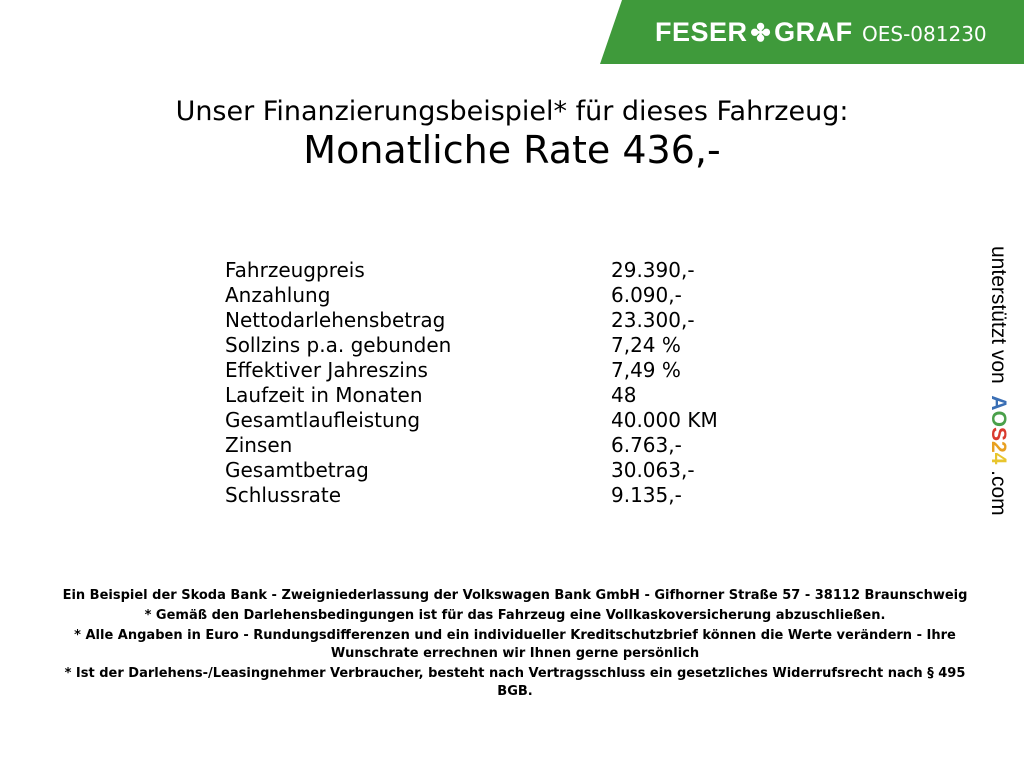  What do you see at coordinates (998, 493) in the screenshot?
I see `aos24-domain: .com` at bounding box center [998, 493].